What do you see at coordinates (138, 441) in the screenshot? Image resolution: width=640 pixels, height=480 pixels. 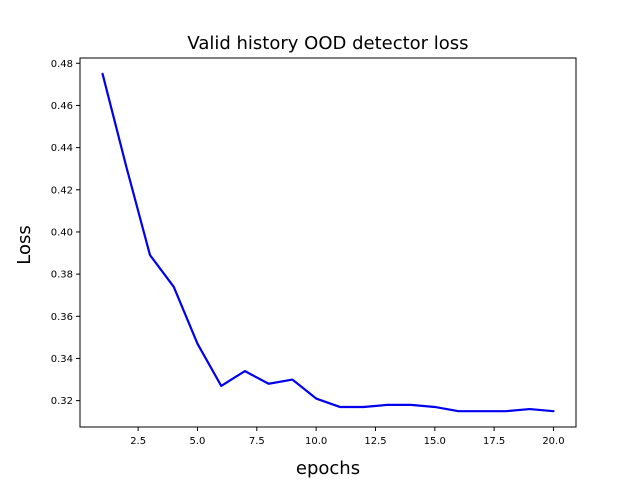 I see `x-tick-label: 2.5` at bounding box center [138, 441].